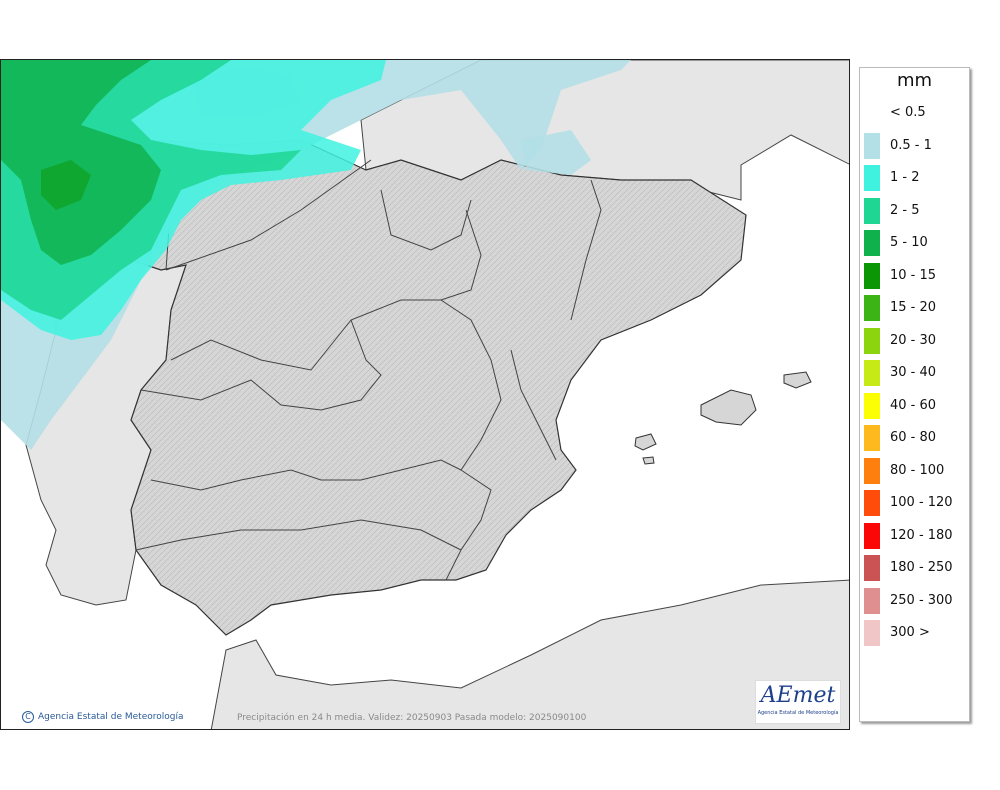 Image resolution: width=1000 pixels, height=790 pixels. I want to click on legend-item: 80 - 100, so click(914, 470).